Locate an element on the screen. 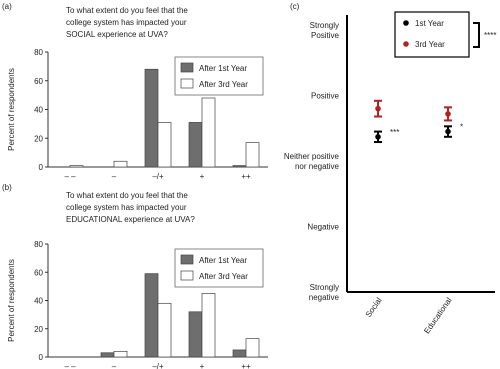 The width and height of the screenshot is (500, 369). legend-label: 1st Year is located at coordinates (429, 23).